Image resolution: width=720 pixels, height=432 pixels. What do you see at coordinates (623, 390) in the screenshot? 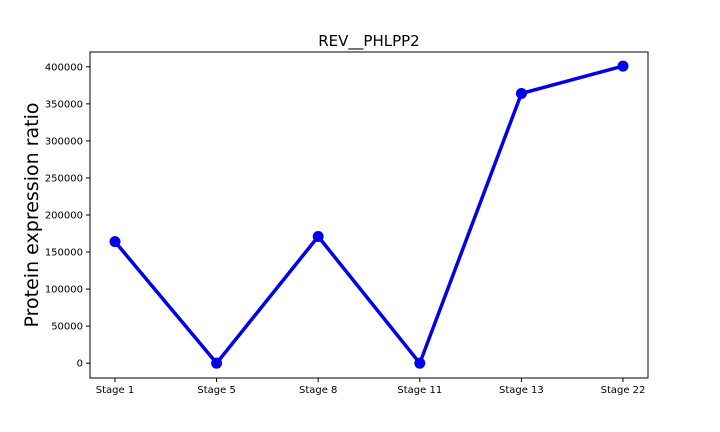
I see `x-tick-label: Stage 22` at bounding box center [623, 390].